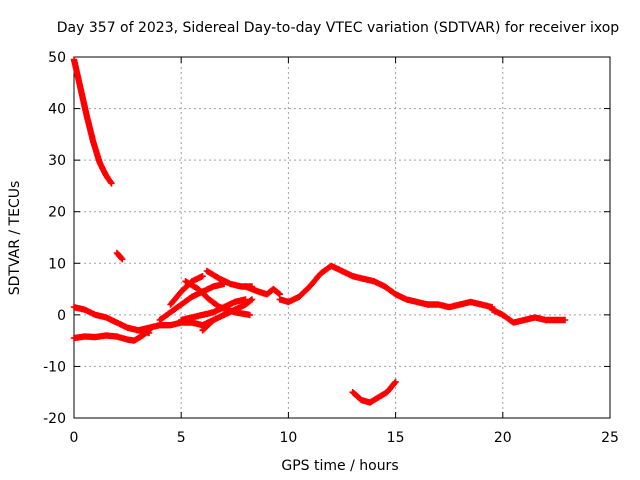 This screenshot has height=480, width=640. I want to click on x-tick-label: 0, so click(74, 438).